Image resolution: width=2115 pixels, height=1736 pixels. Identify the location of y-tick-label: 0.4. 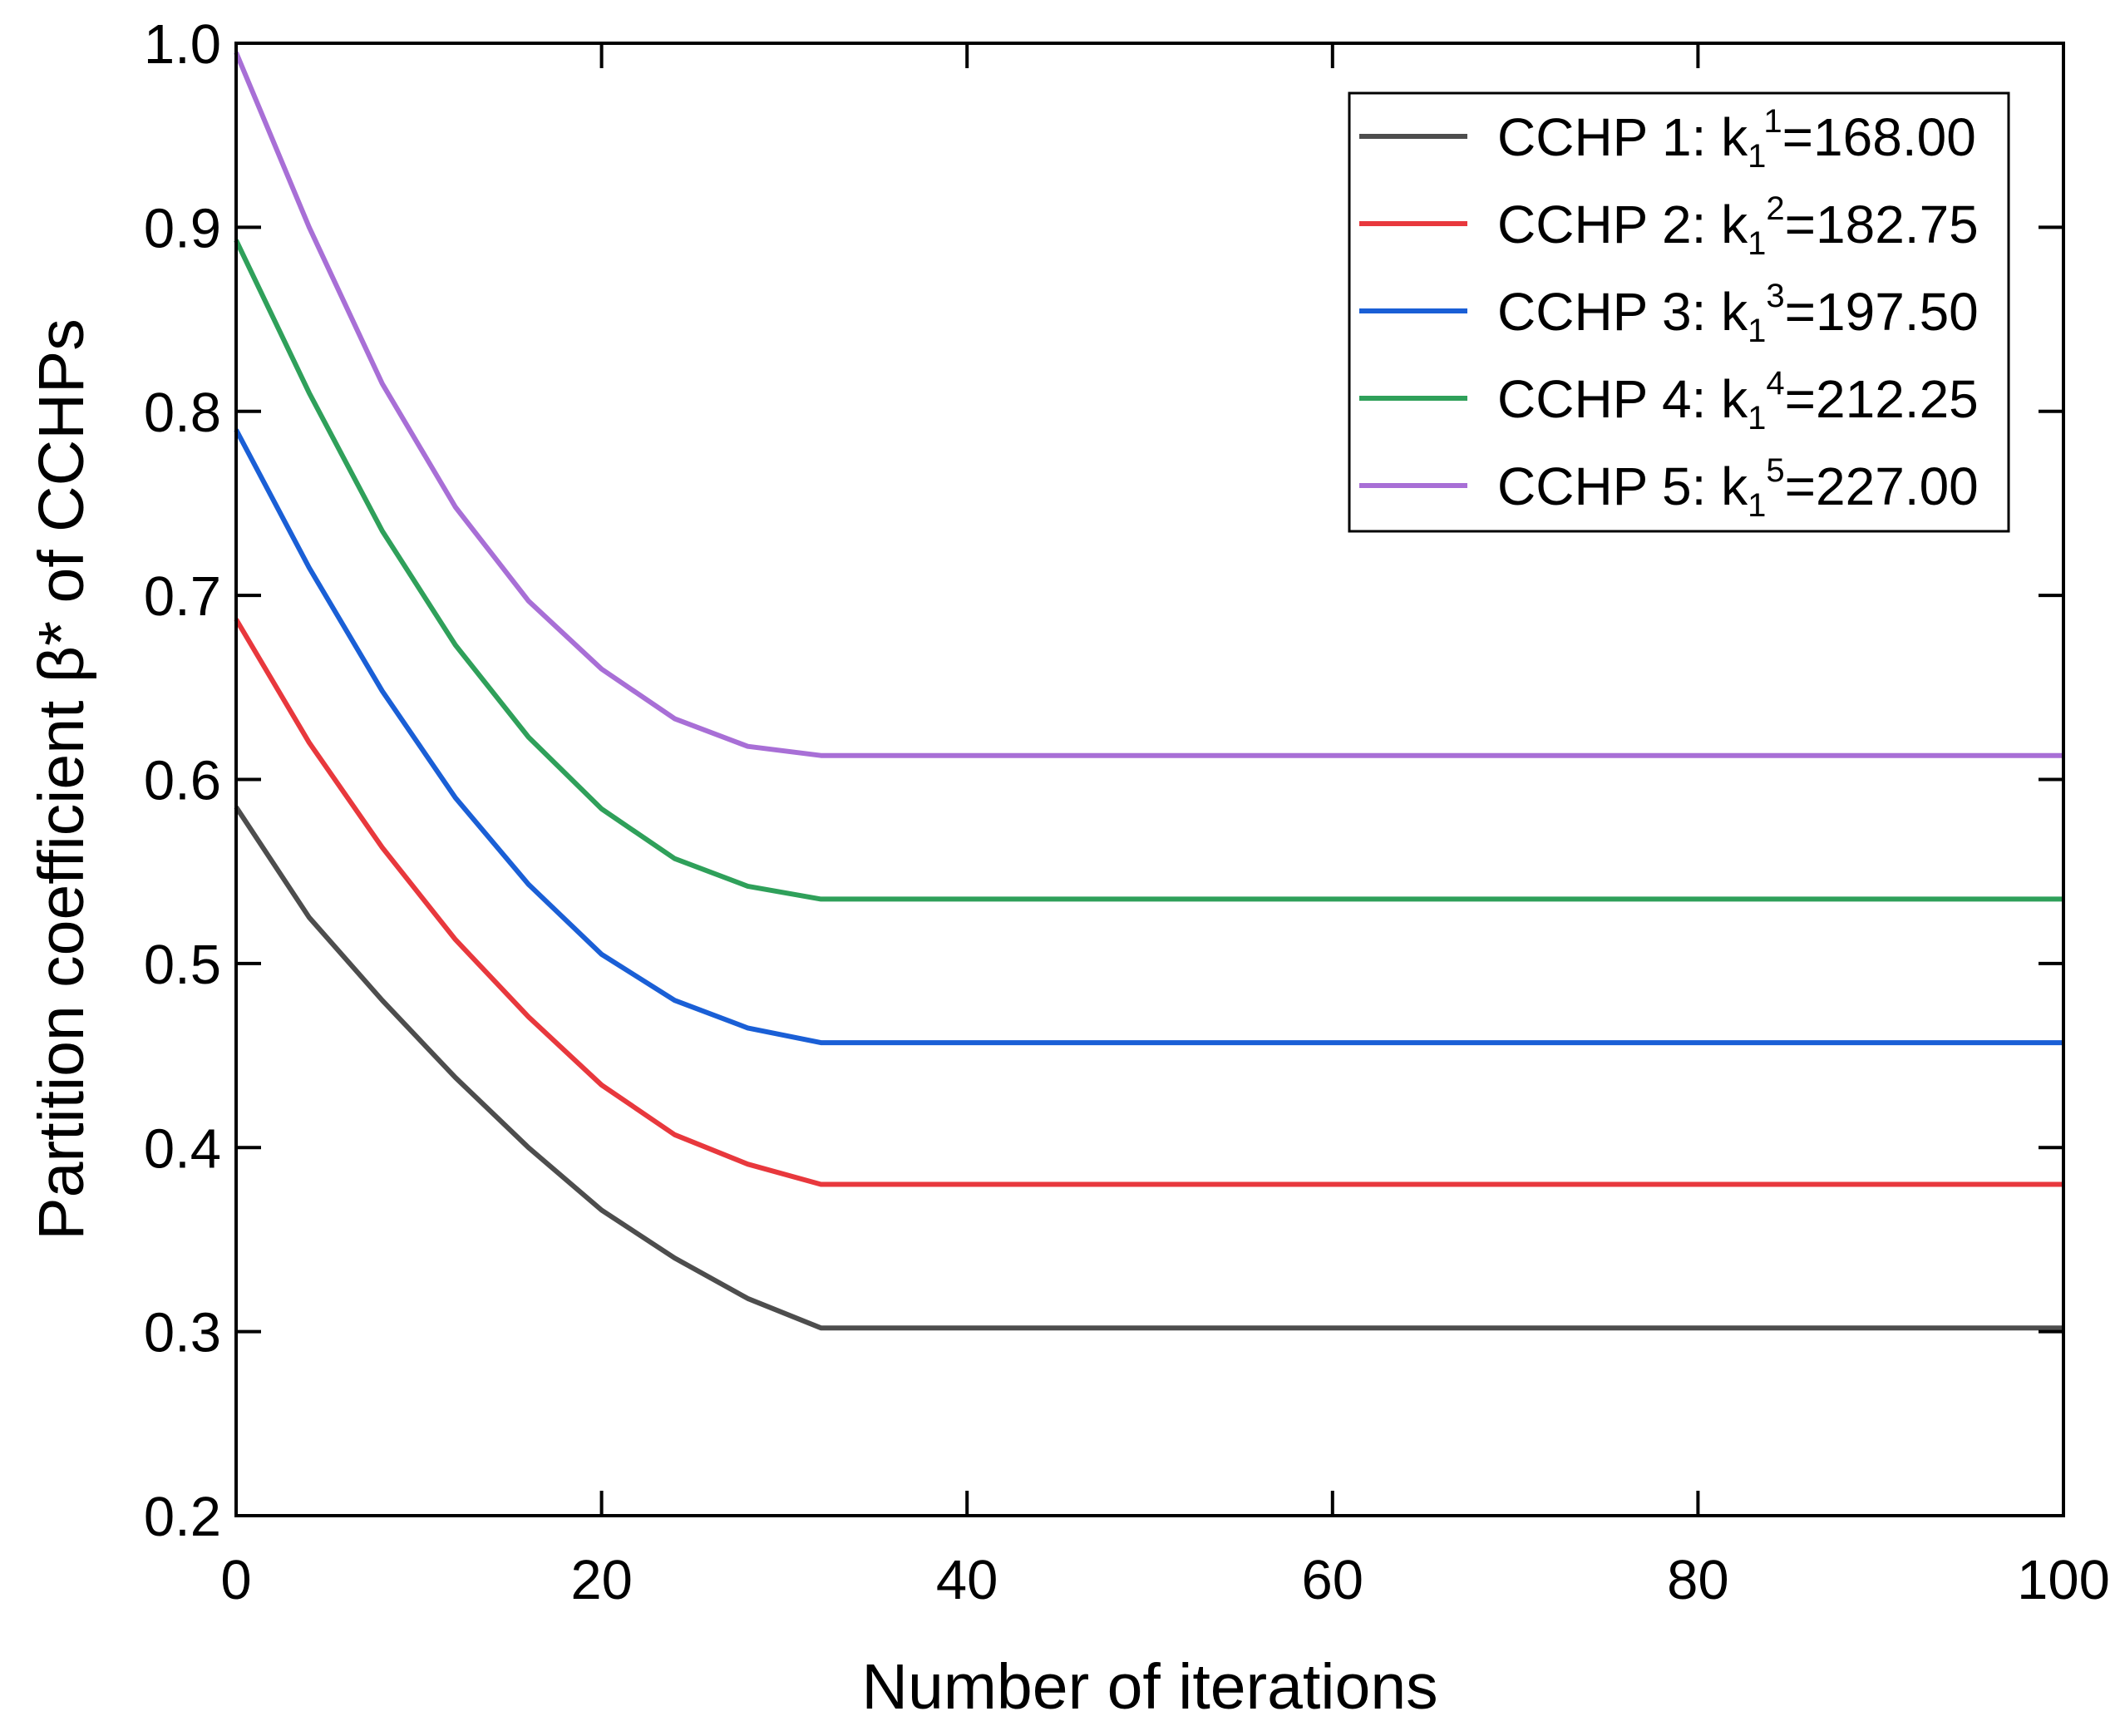
(182, 1148).